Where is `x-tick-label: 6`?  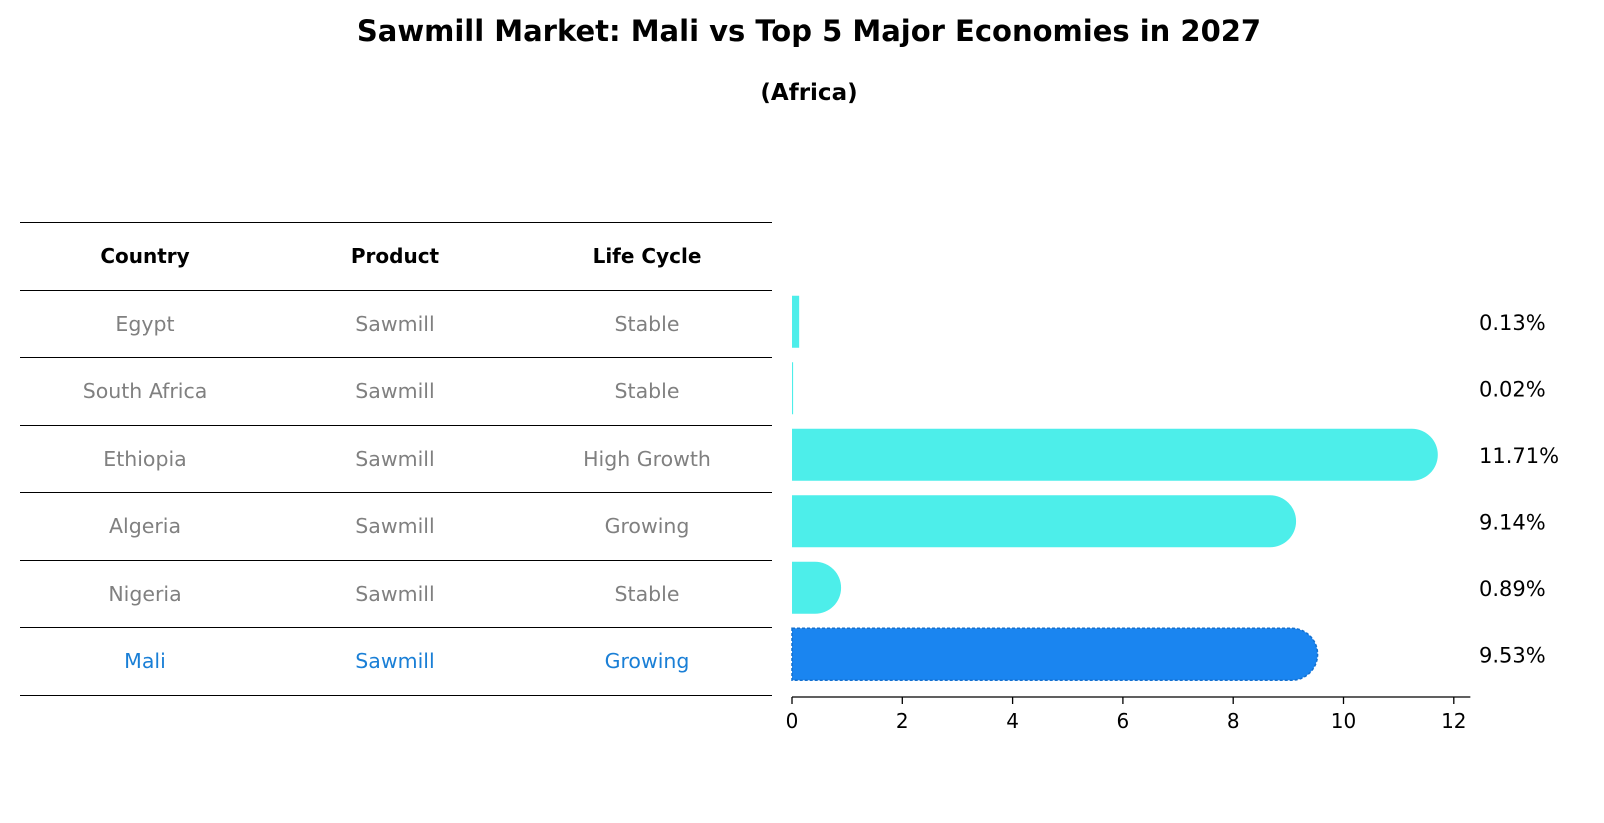
x-tick-label: 6 is located at coordinates (1123, 721).